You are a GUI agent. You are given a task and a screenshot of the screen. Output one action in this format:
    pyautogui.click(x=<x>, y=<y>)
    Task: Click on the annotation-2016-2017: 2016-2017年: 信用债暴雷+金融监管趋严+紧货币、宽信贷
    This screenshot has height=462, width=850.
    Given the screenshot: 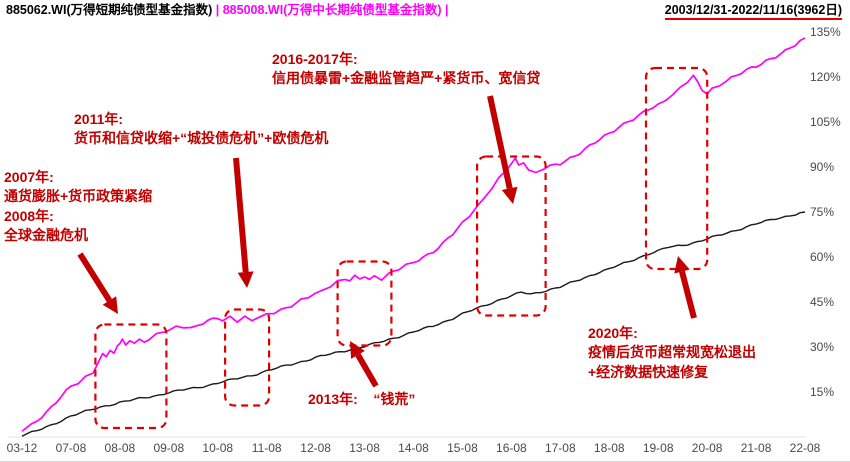 What is the action you would take?
    pyautogui.click(x=406, y=69)
    